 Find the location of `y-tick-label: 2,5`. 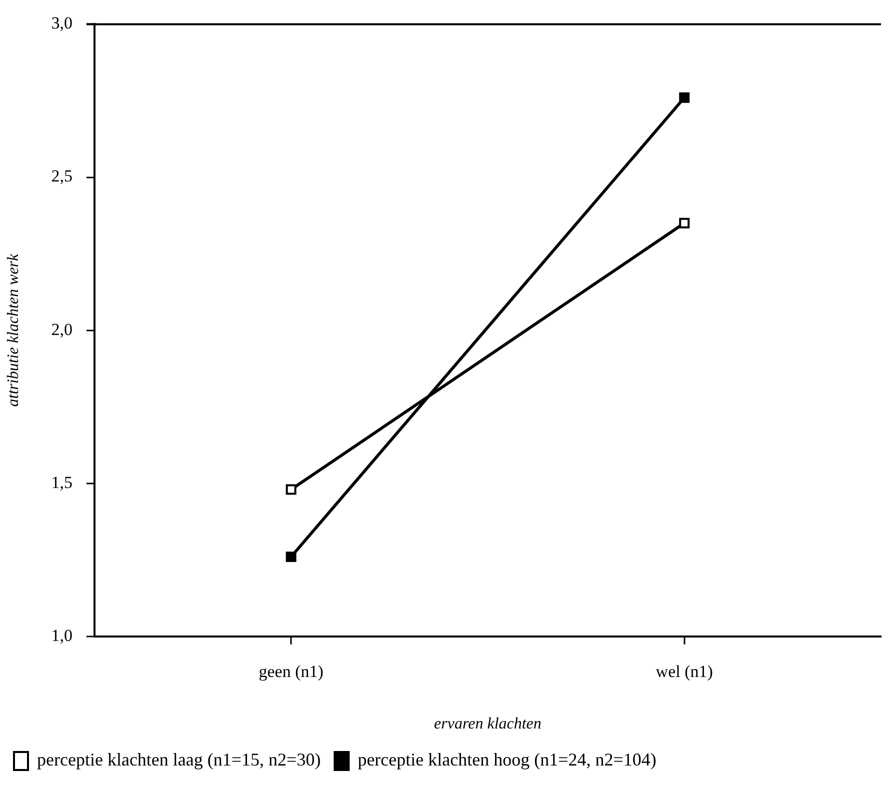

y-tick-label: 2,5 is located at coordinates (61, 176).